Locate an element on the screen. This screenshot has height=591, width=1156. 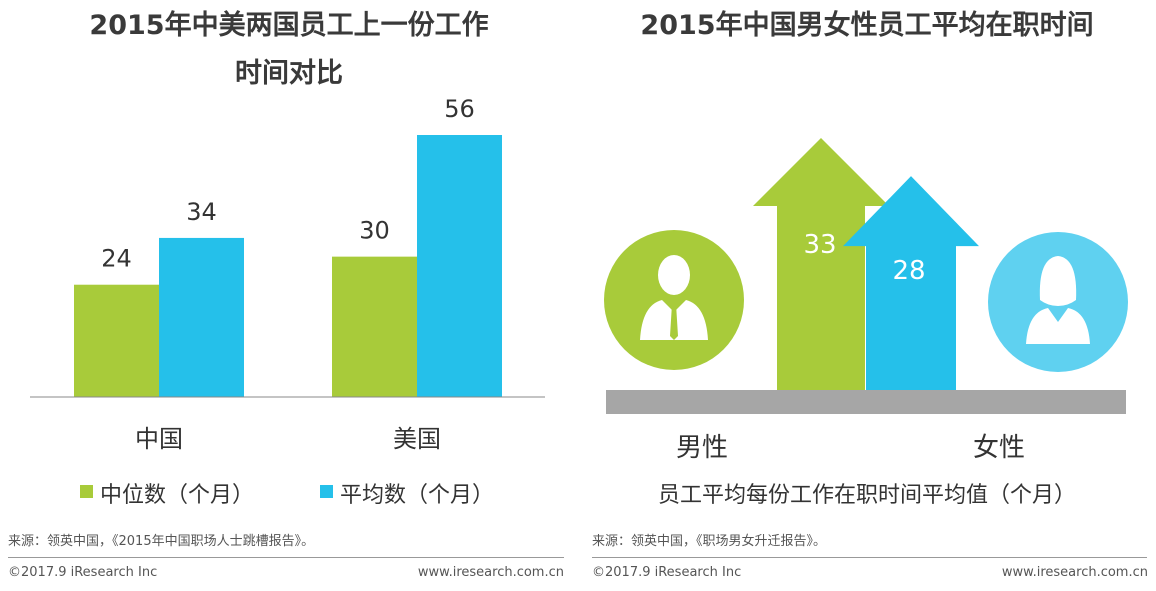
male-arrow is located at coordinates (821, 264).